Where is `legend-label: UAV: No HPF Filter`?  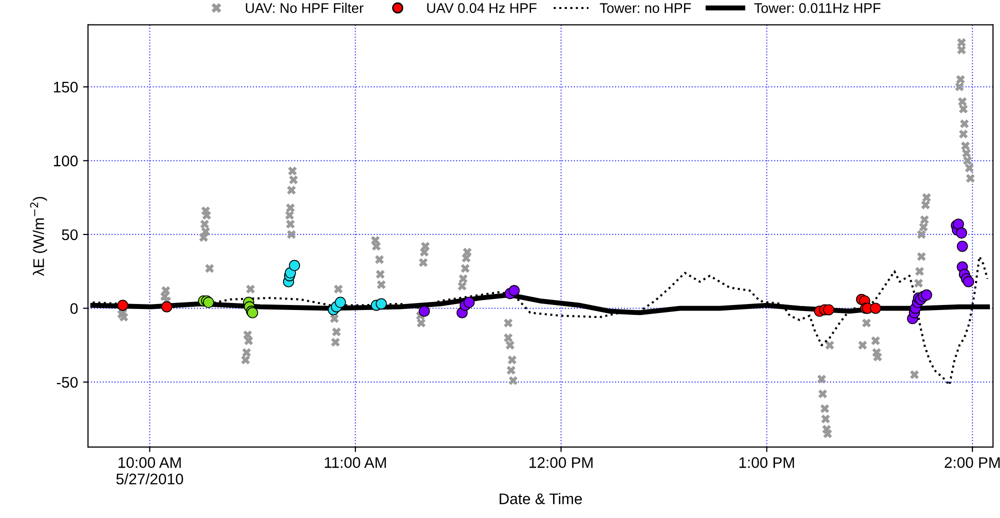 legend-label: UAV: No HPF Filter is located at coordinates (305, 7).